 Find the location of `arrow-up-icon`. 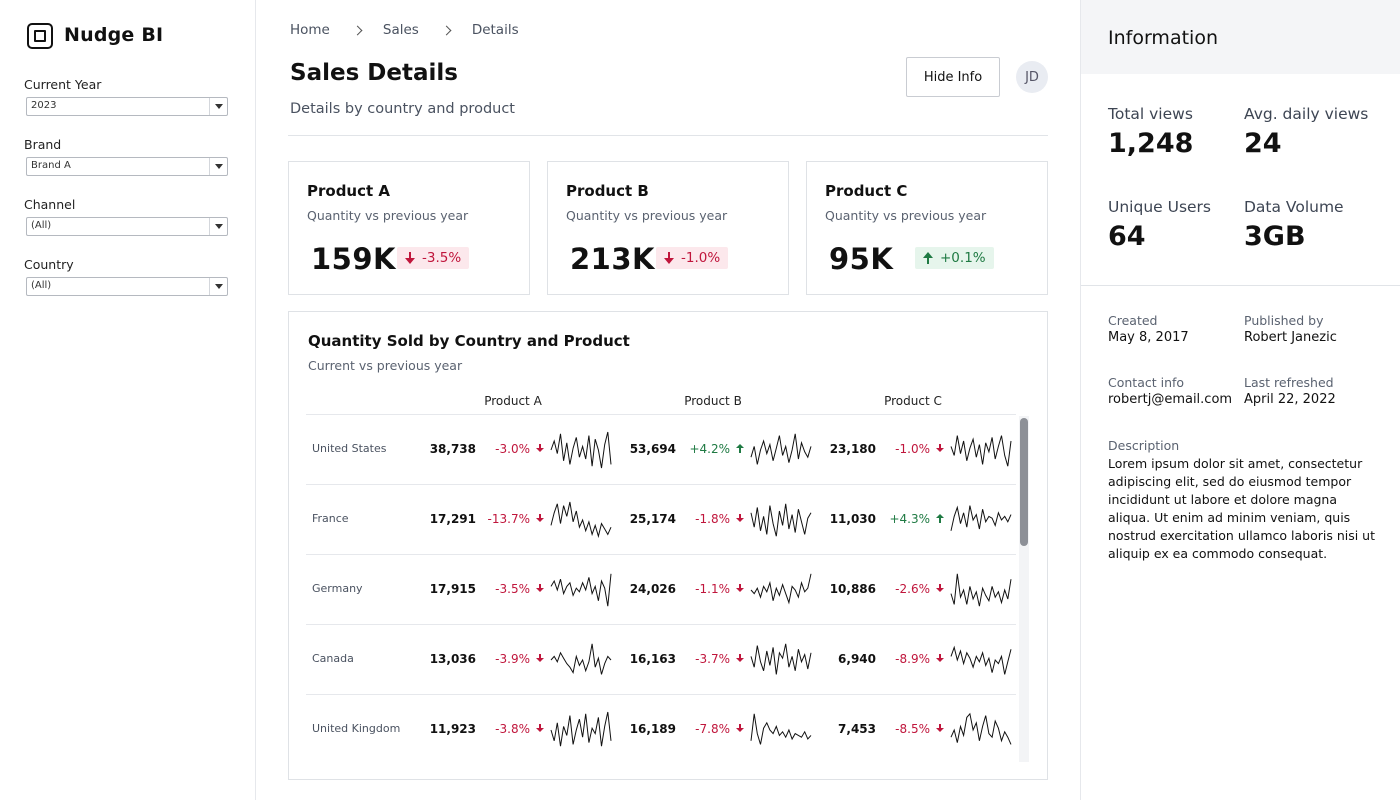

arrow-up-icon is located at coordinates (928, 258).